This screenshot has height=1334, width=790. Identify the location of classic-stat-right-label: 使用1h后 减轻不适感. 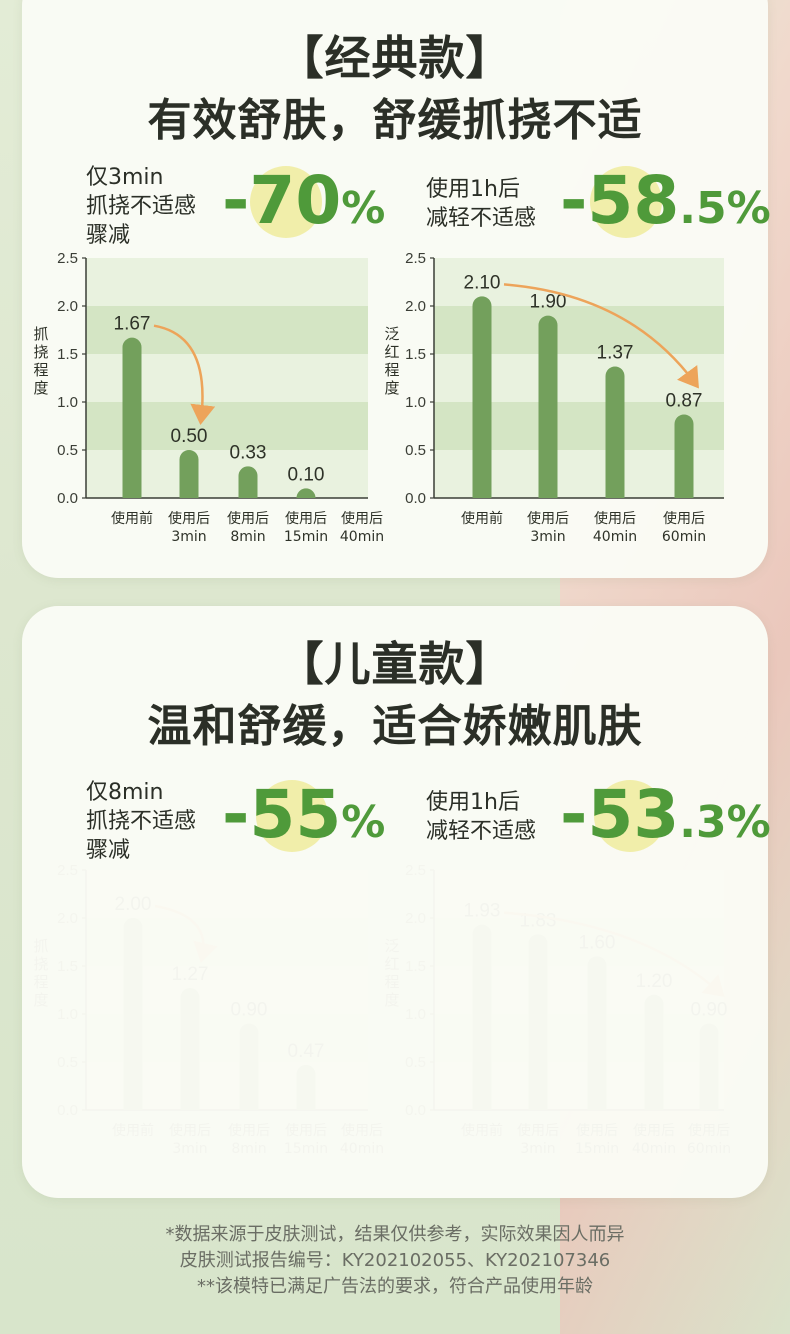
(481, 204).